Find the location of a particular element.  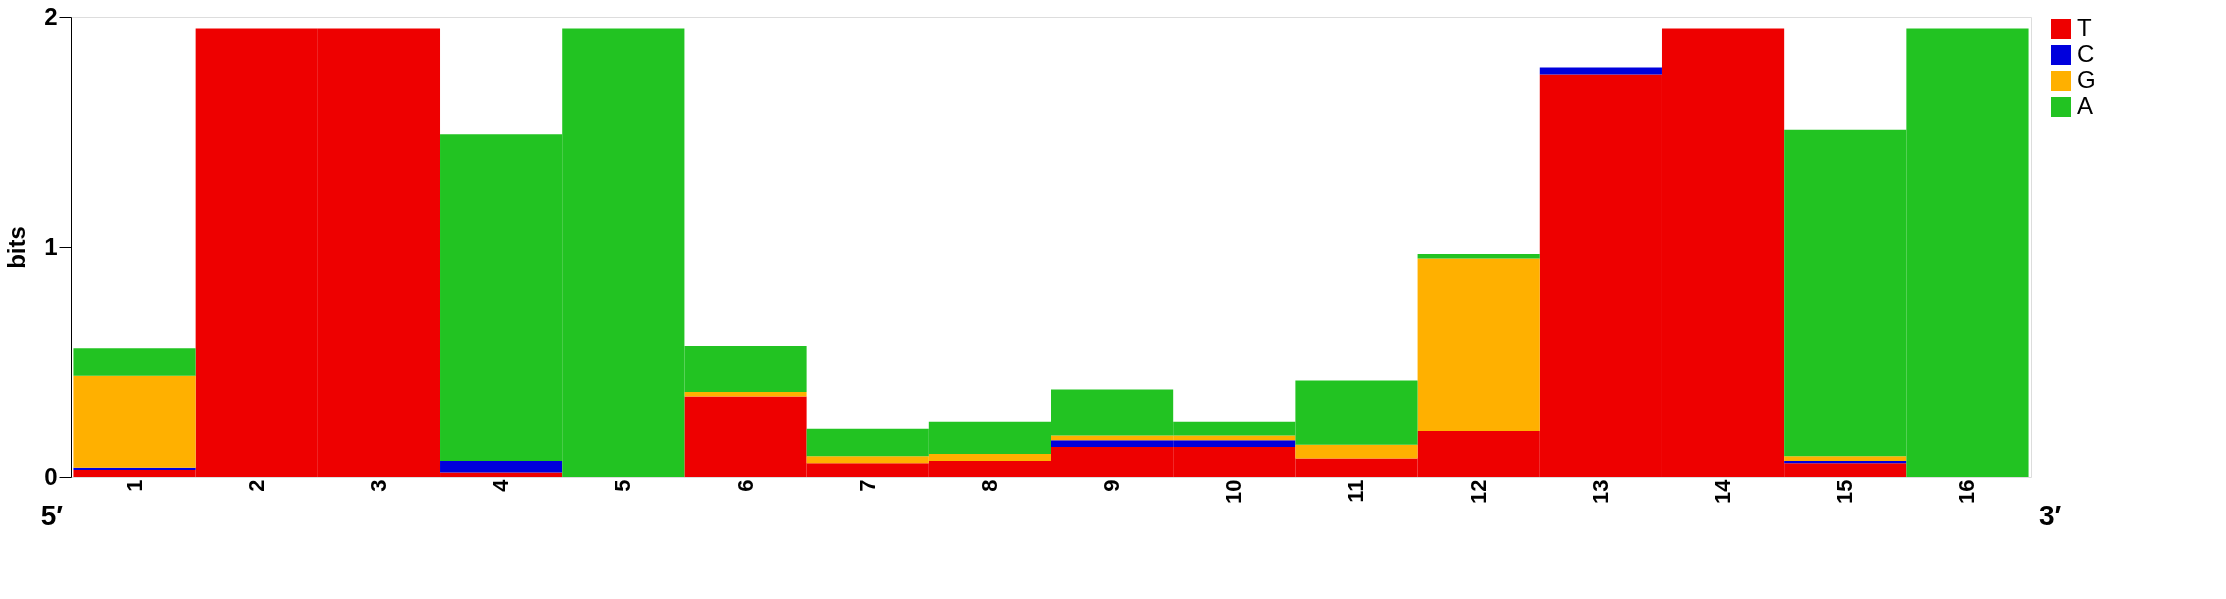

x-tick-label: 4 is located at coordinates (501, 485).